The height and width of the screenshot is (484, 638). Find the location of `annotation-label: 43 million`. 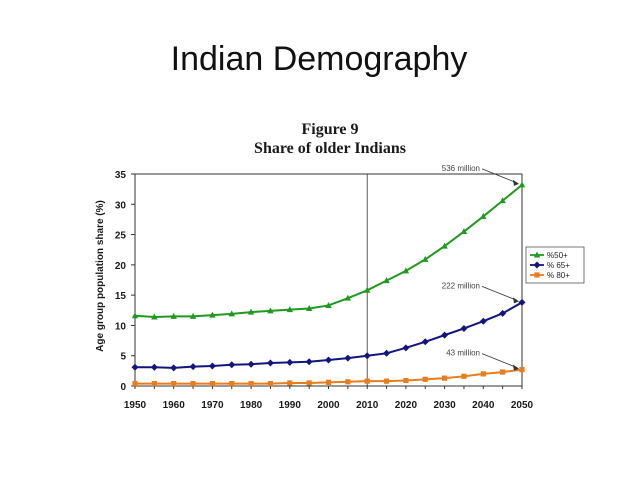

annotation-label: 43 million is located at coordinates (463, 353).